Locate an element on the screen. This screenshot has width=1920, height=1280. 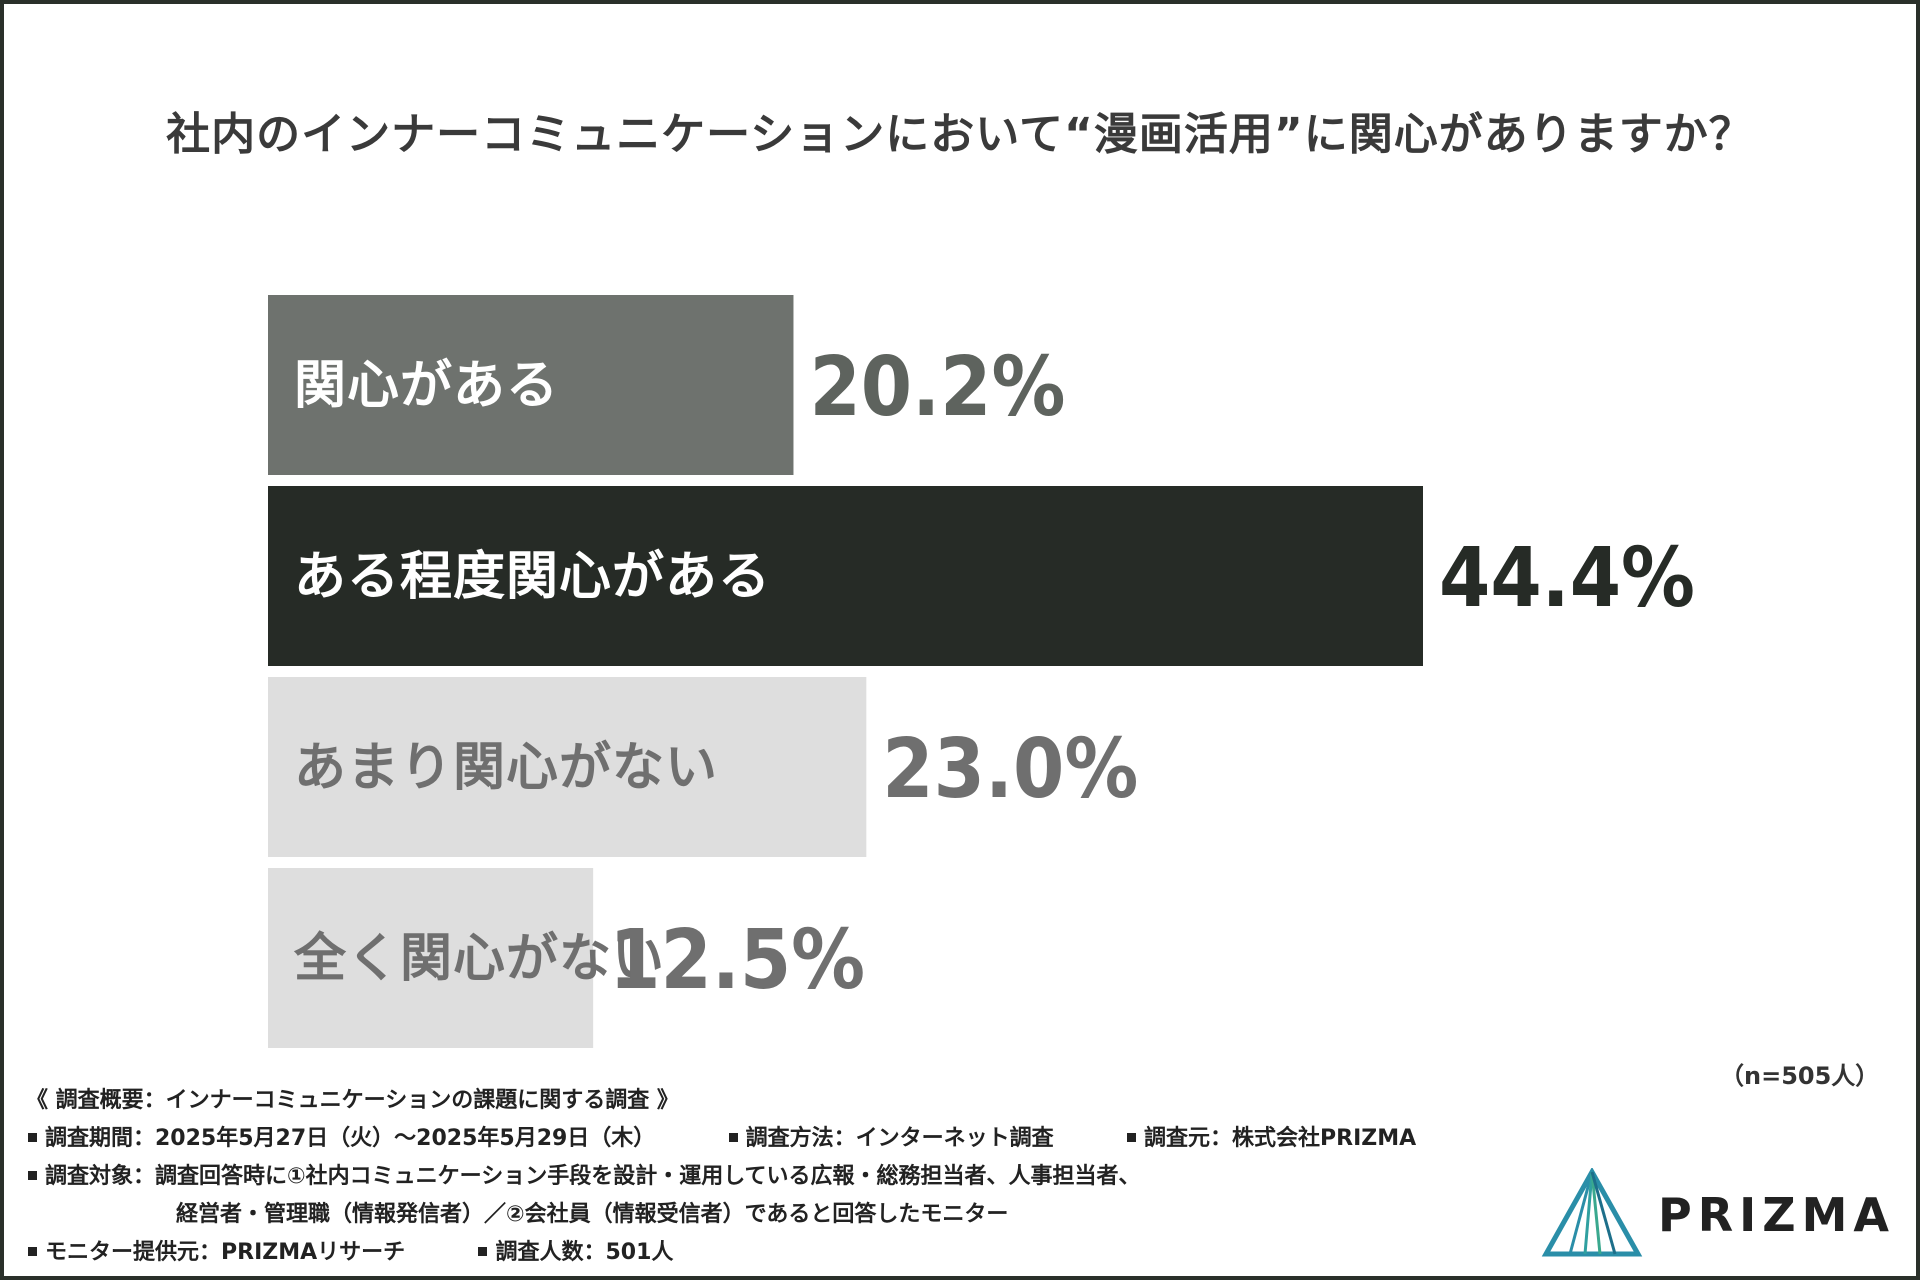
bar-label-3: 全く関心がない is located at coordinates (479, 959).